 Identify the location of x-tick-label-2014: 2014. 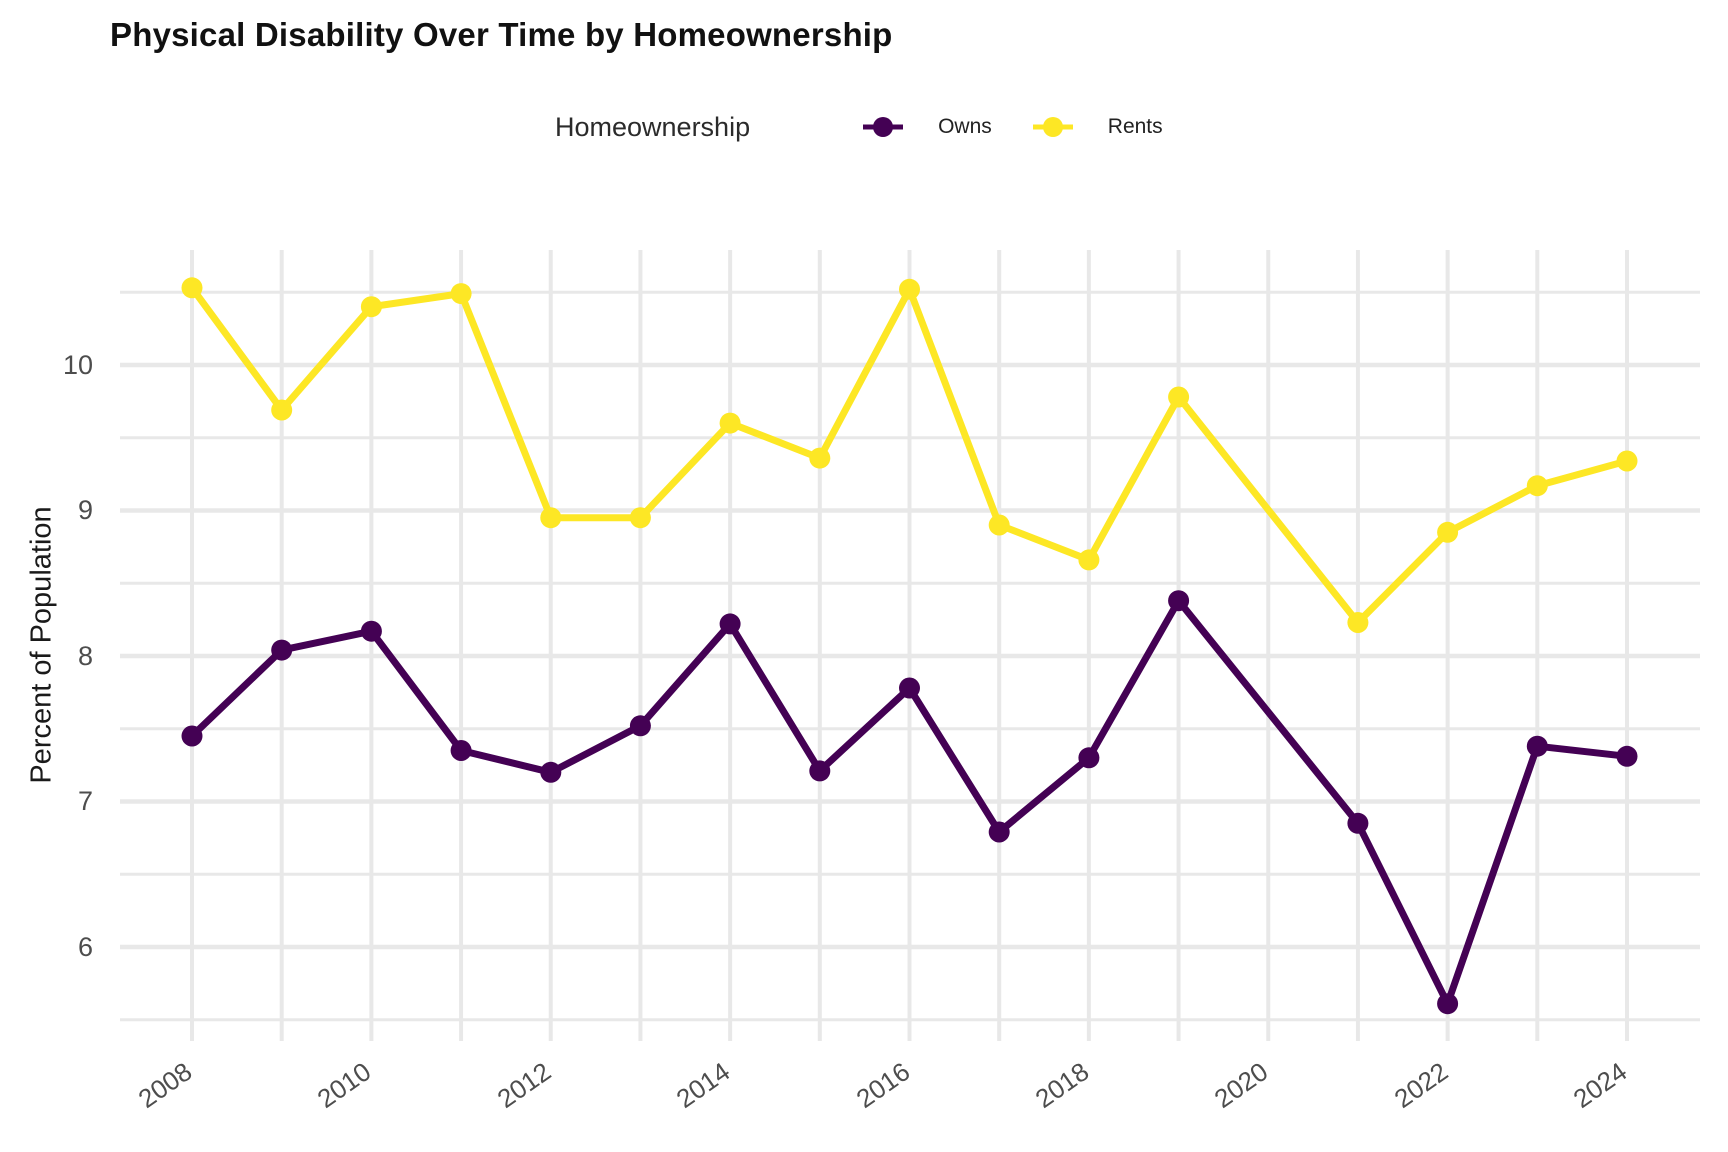
(703, 1085).